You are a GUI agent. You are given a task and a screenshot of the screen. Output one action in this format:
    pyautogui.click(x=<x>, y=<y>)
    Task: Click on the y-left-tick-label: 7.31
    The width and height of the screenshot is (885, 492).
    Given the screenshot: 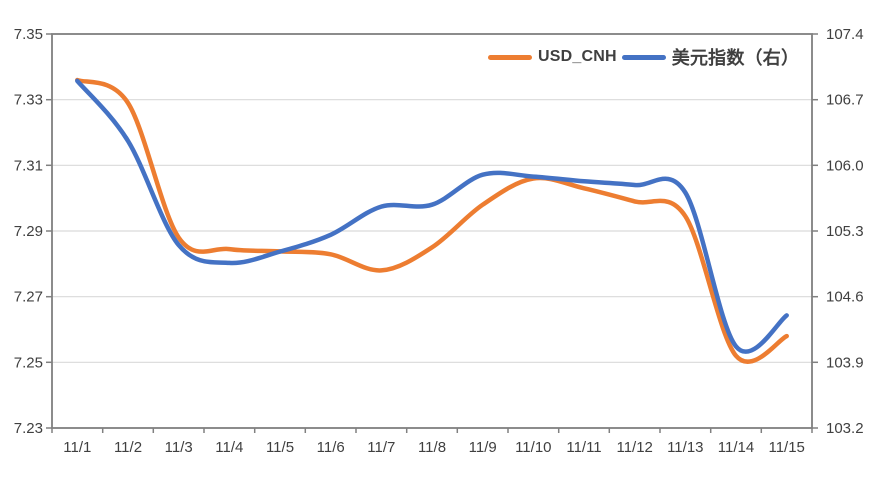 What is the action you would take?
    pyautogui.click(x=28, y=165)
    